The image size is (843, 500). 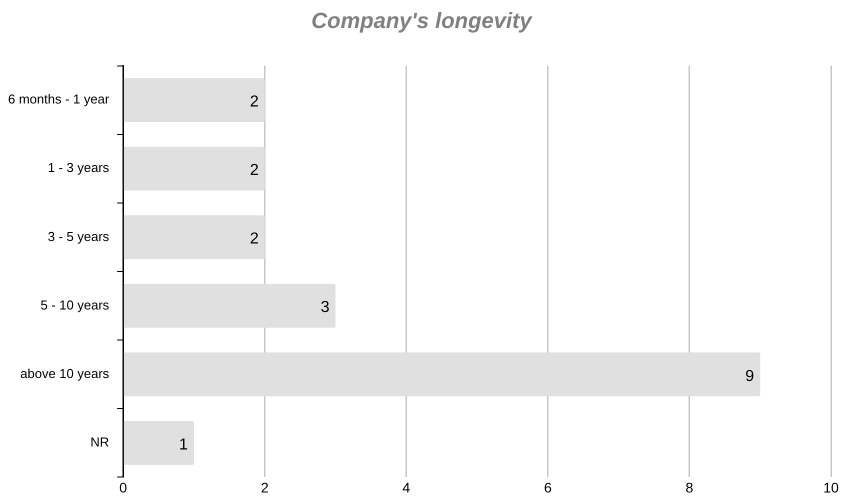 What do you see at coordinates (749, 376) in the screenshot?
I see `data-label: 9` at bounding box center [749, 376].